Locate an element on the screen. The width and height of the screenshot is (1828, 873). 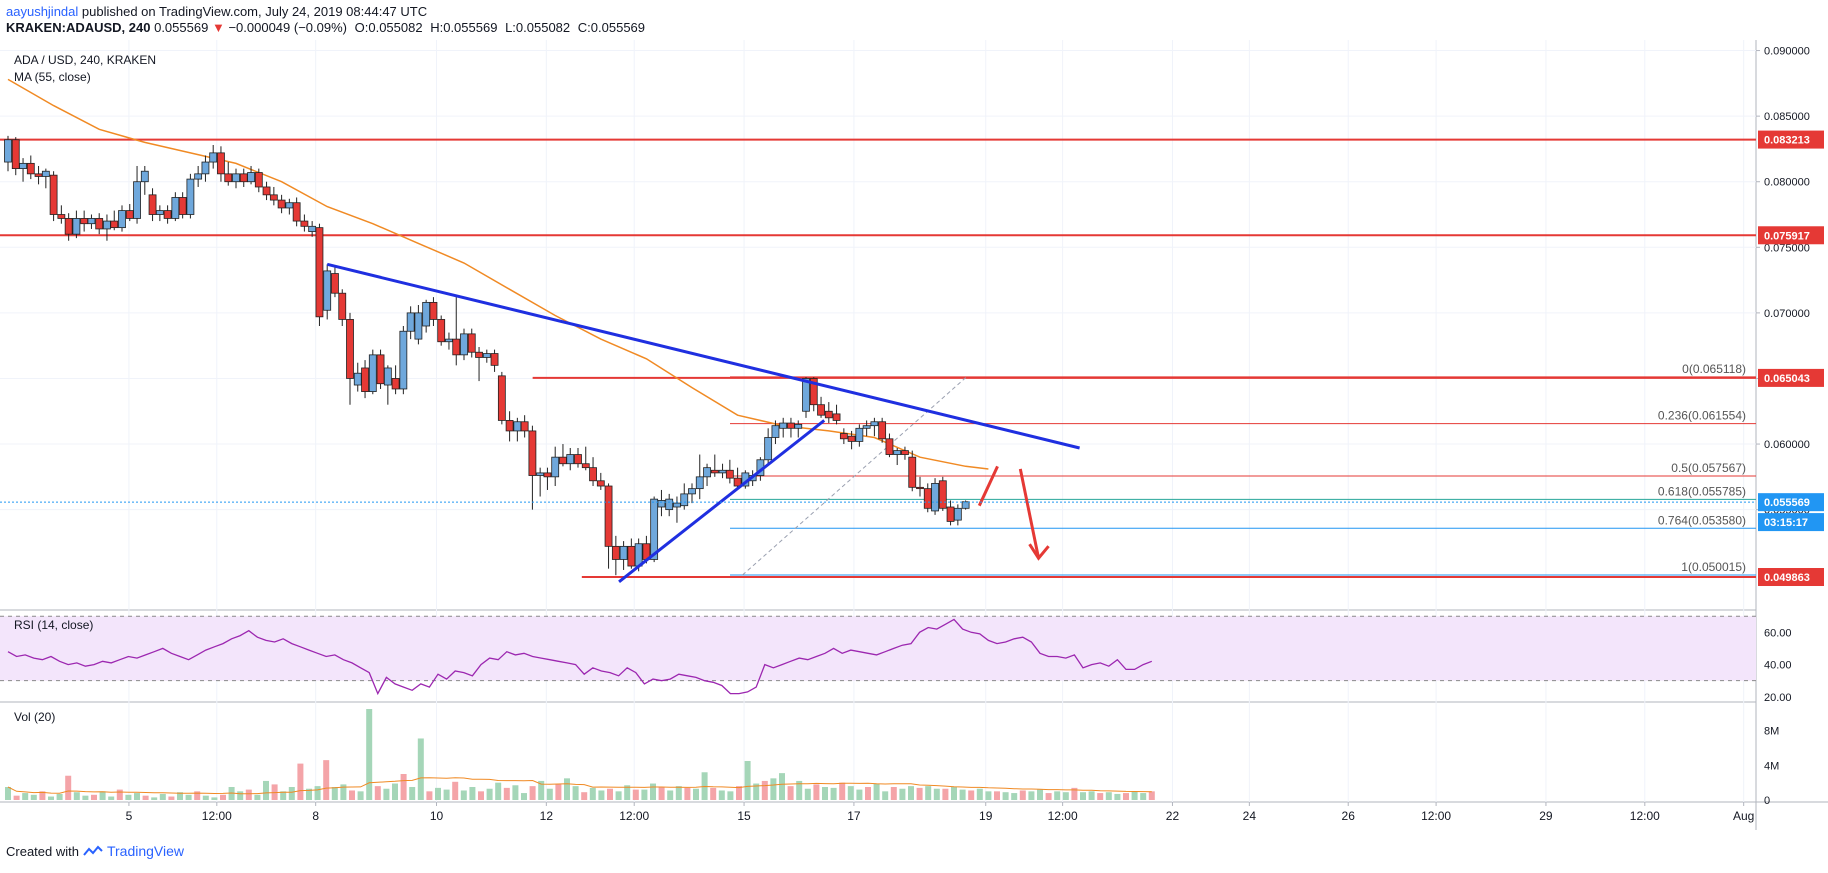
rsi-label: RSI (14, close) is located at coordinates (53, 625).